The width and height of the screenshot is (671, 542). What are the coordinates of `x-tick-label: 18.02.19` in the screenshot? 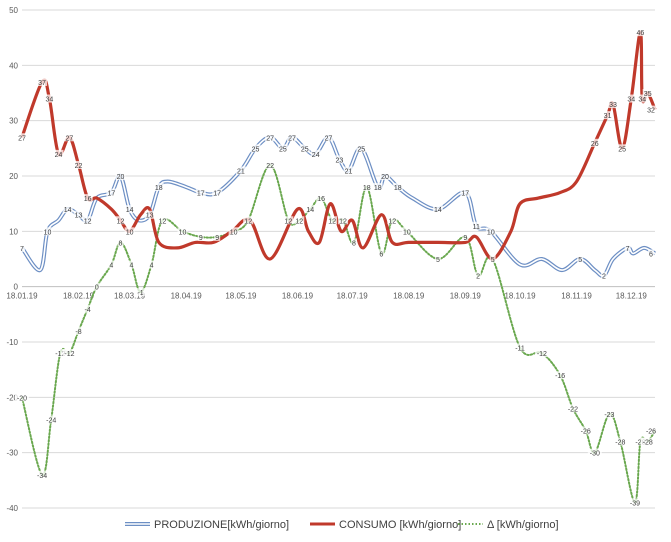 It's located at (79, 296).